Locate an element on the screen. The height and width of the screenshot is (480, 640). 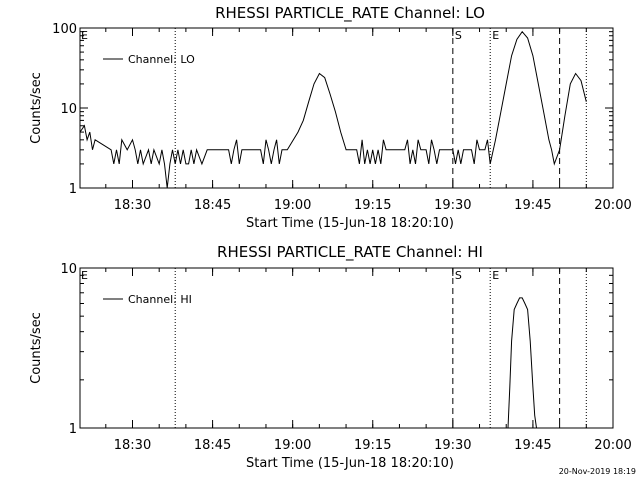
y-tick-label: 100 is located at coordinates (64, 29).